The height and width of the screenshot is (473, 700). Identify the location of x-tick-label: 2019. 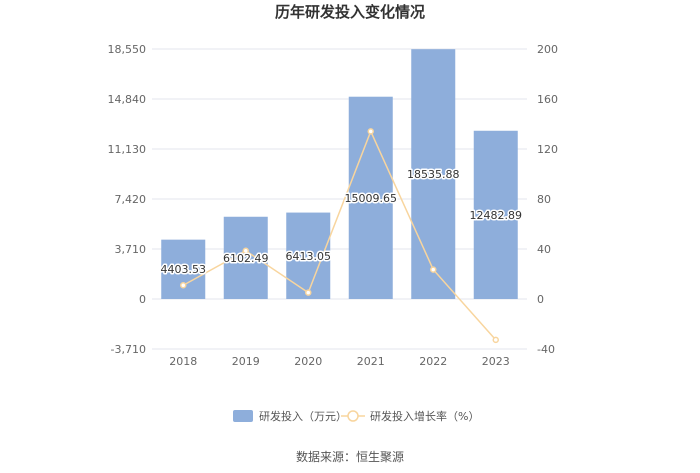
(246, 361).